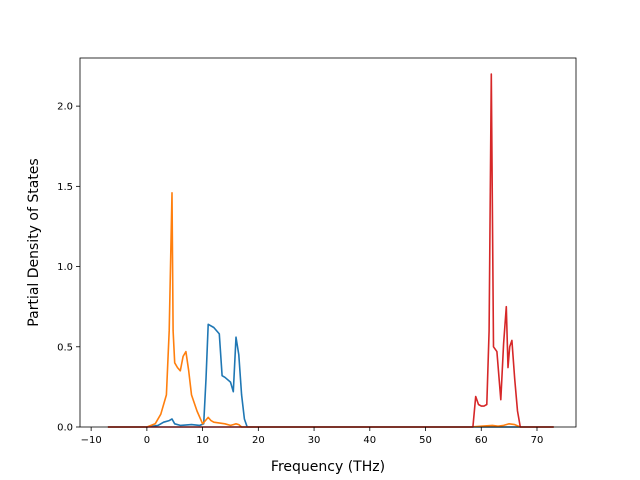  What do you see at coordinates (65, 107) in the screenshot?
I see `y-tick-label: 2.0` at bounding box center [65, 107].